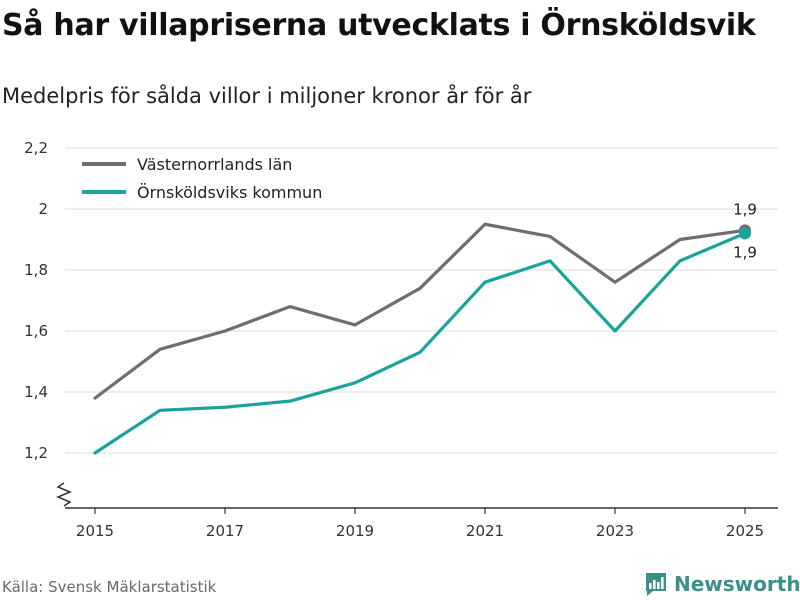 This screenshot has width=800, height=600. I want to click on axis-break-icon, so click(64, 494).